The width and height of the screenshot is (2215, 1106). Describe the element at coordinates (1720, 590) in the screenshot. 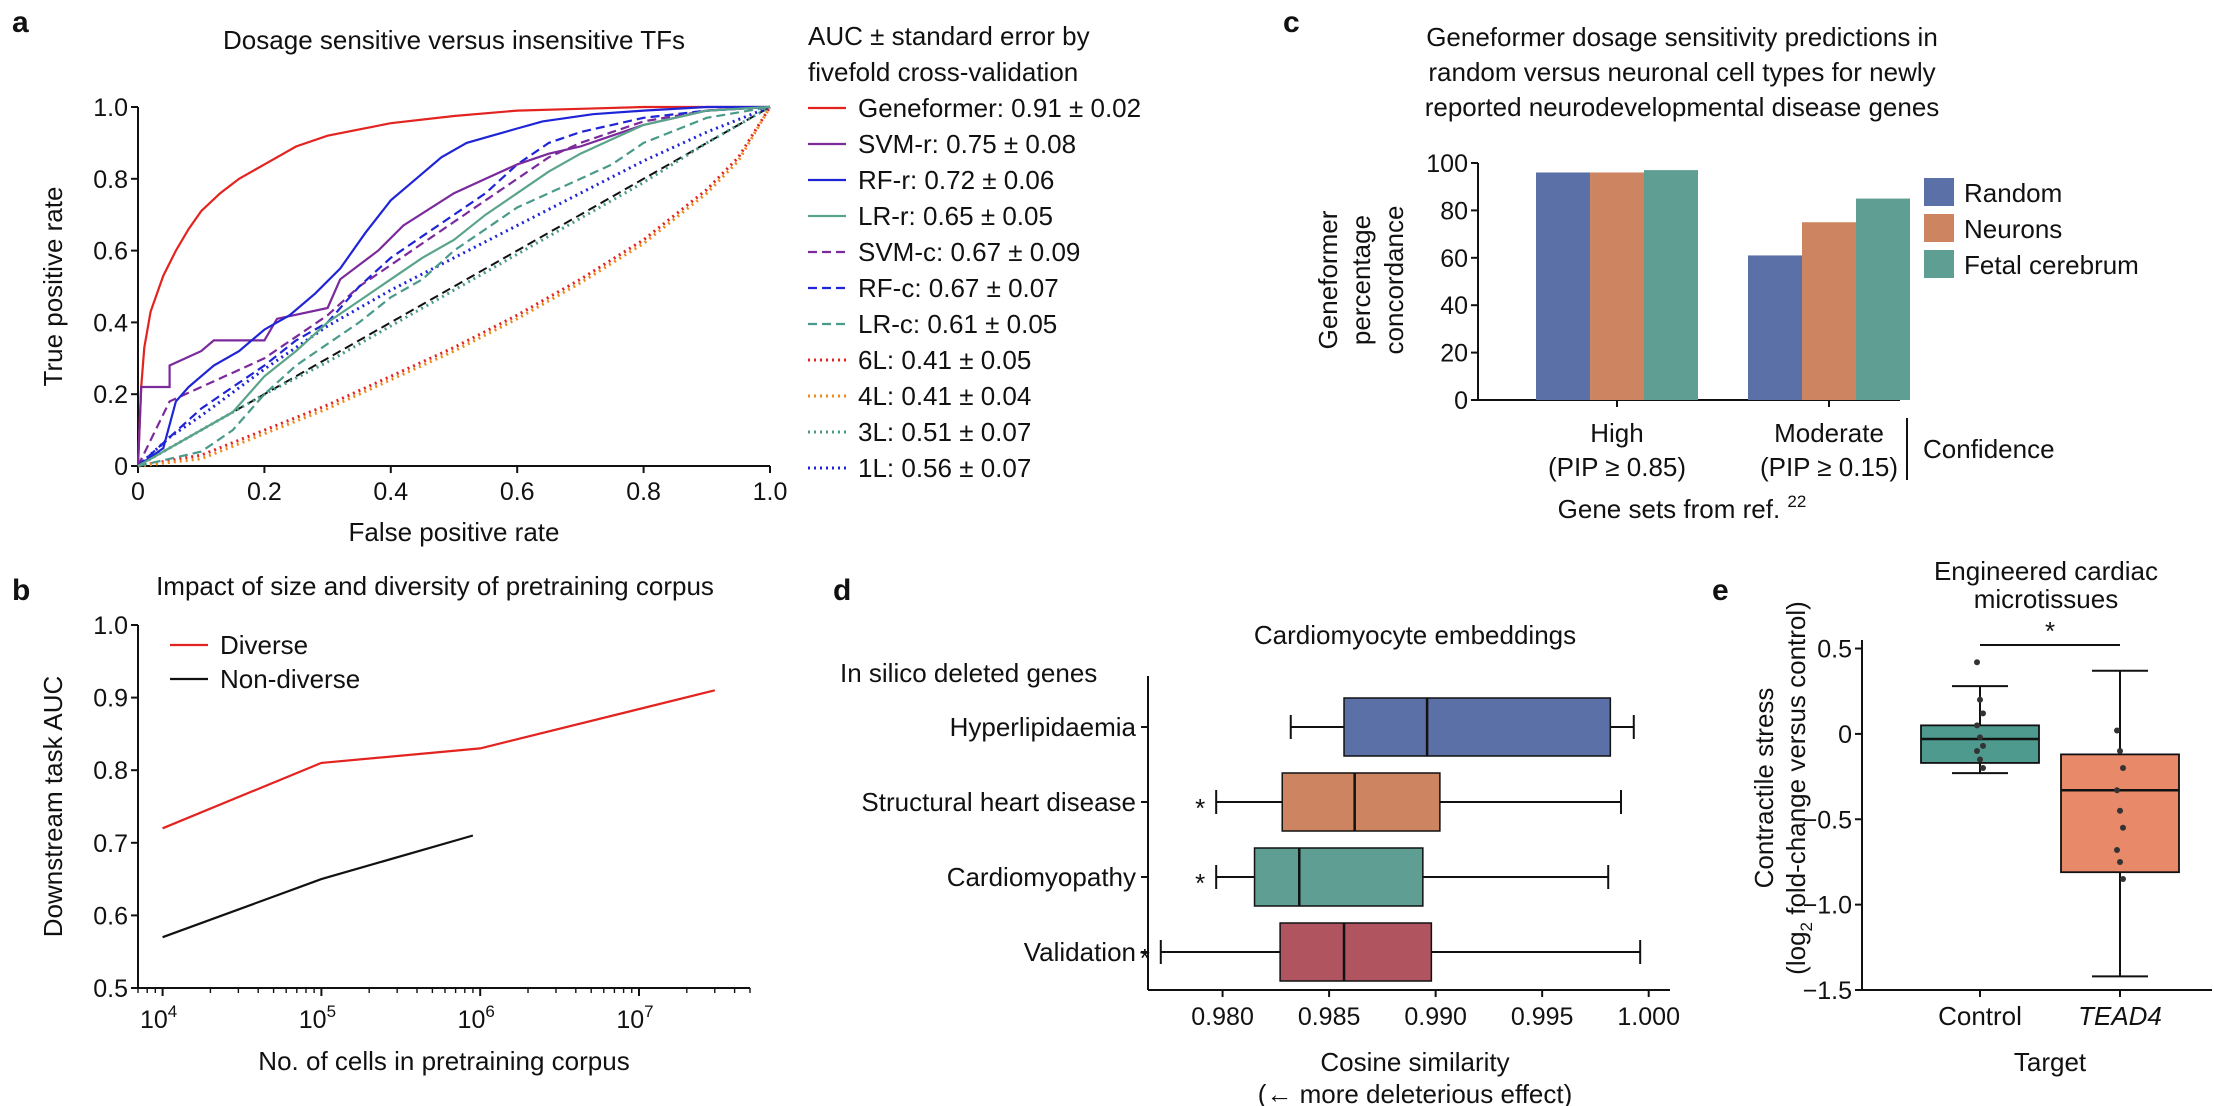

I see `panel-letter-e: e` at that location.